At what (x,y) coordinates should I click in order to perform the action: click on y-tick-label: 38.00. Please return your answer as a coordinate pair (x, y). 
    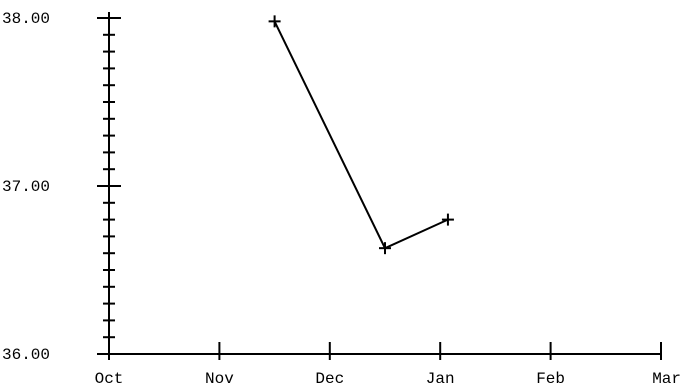
    Looking at the image, I should click on (26, 19).